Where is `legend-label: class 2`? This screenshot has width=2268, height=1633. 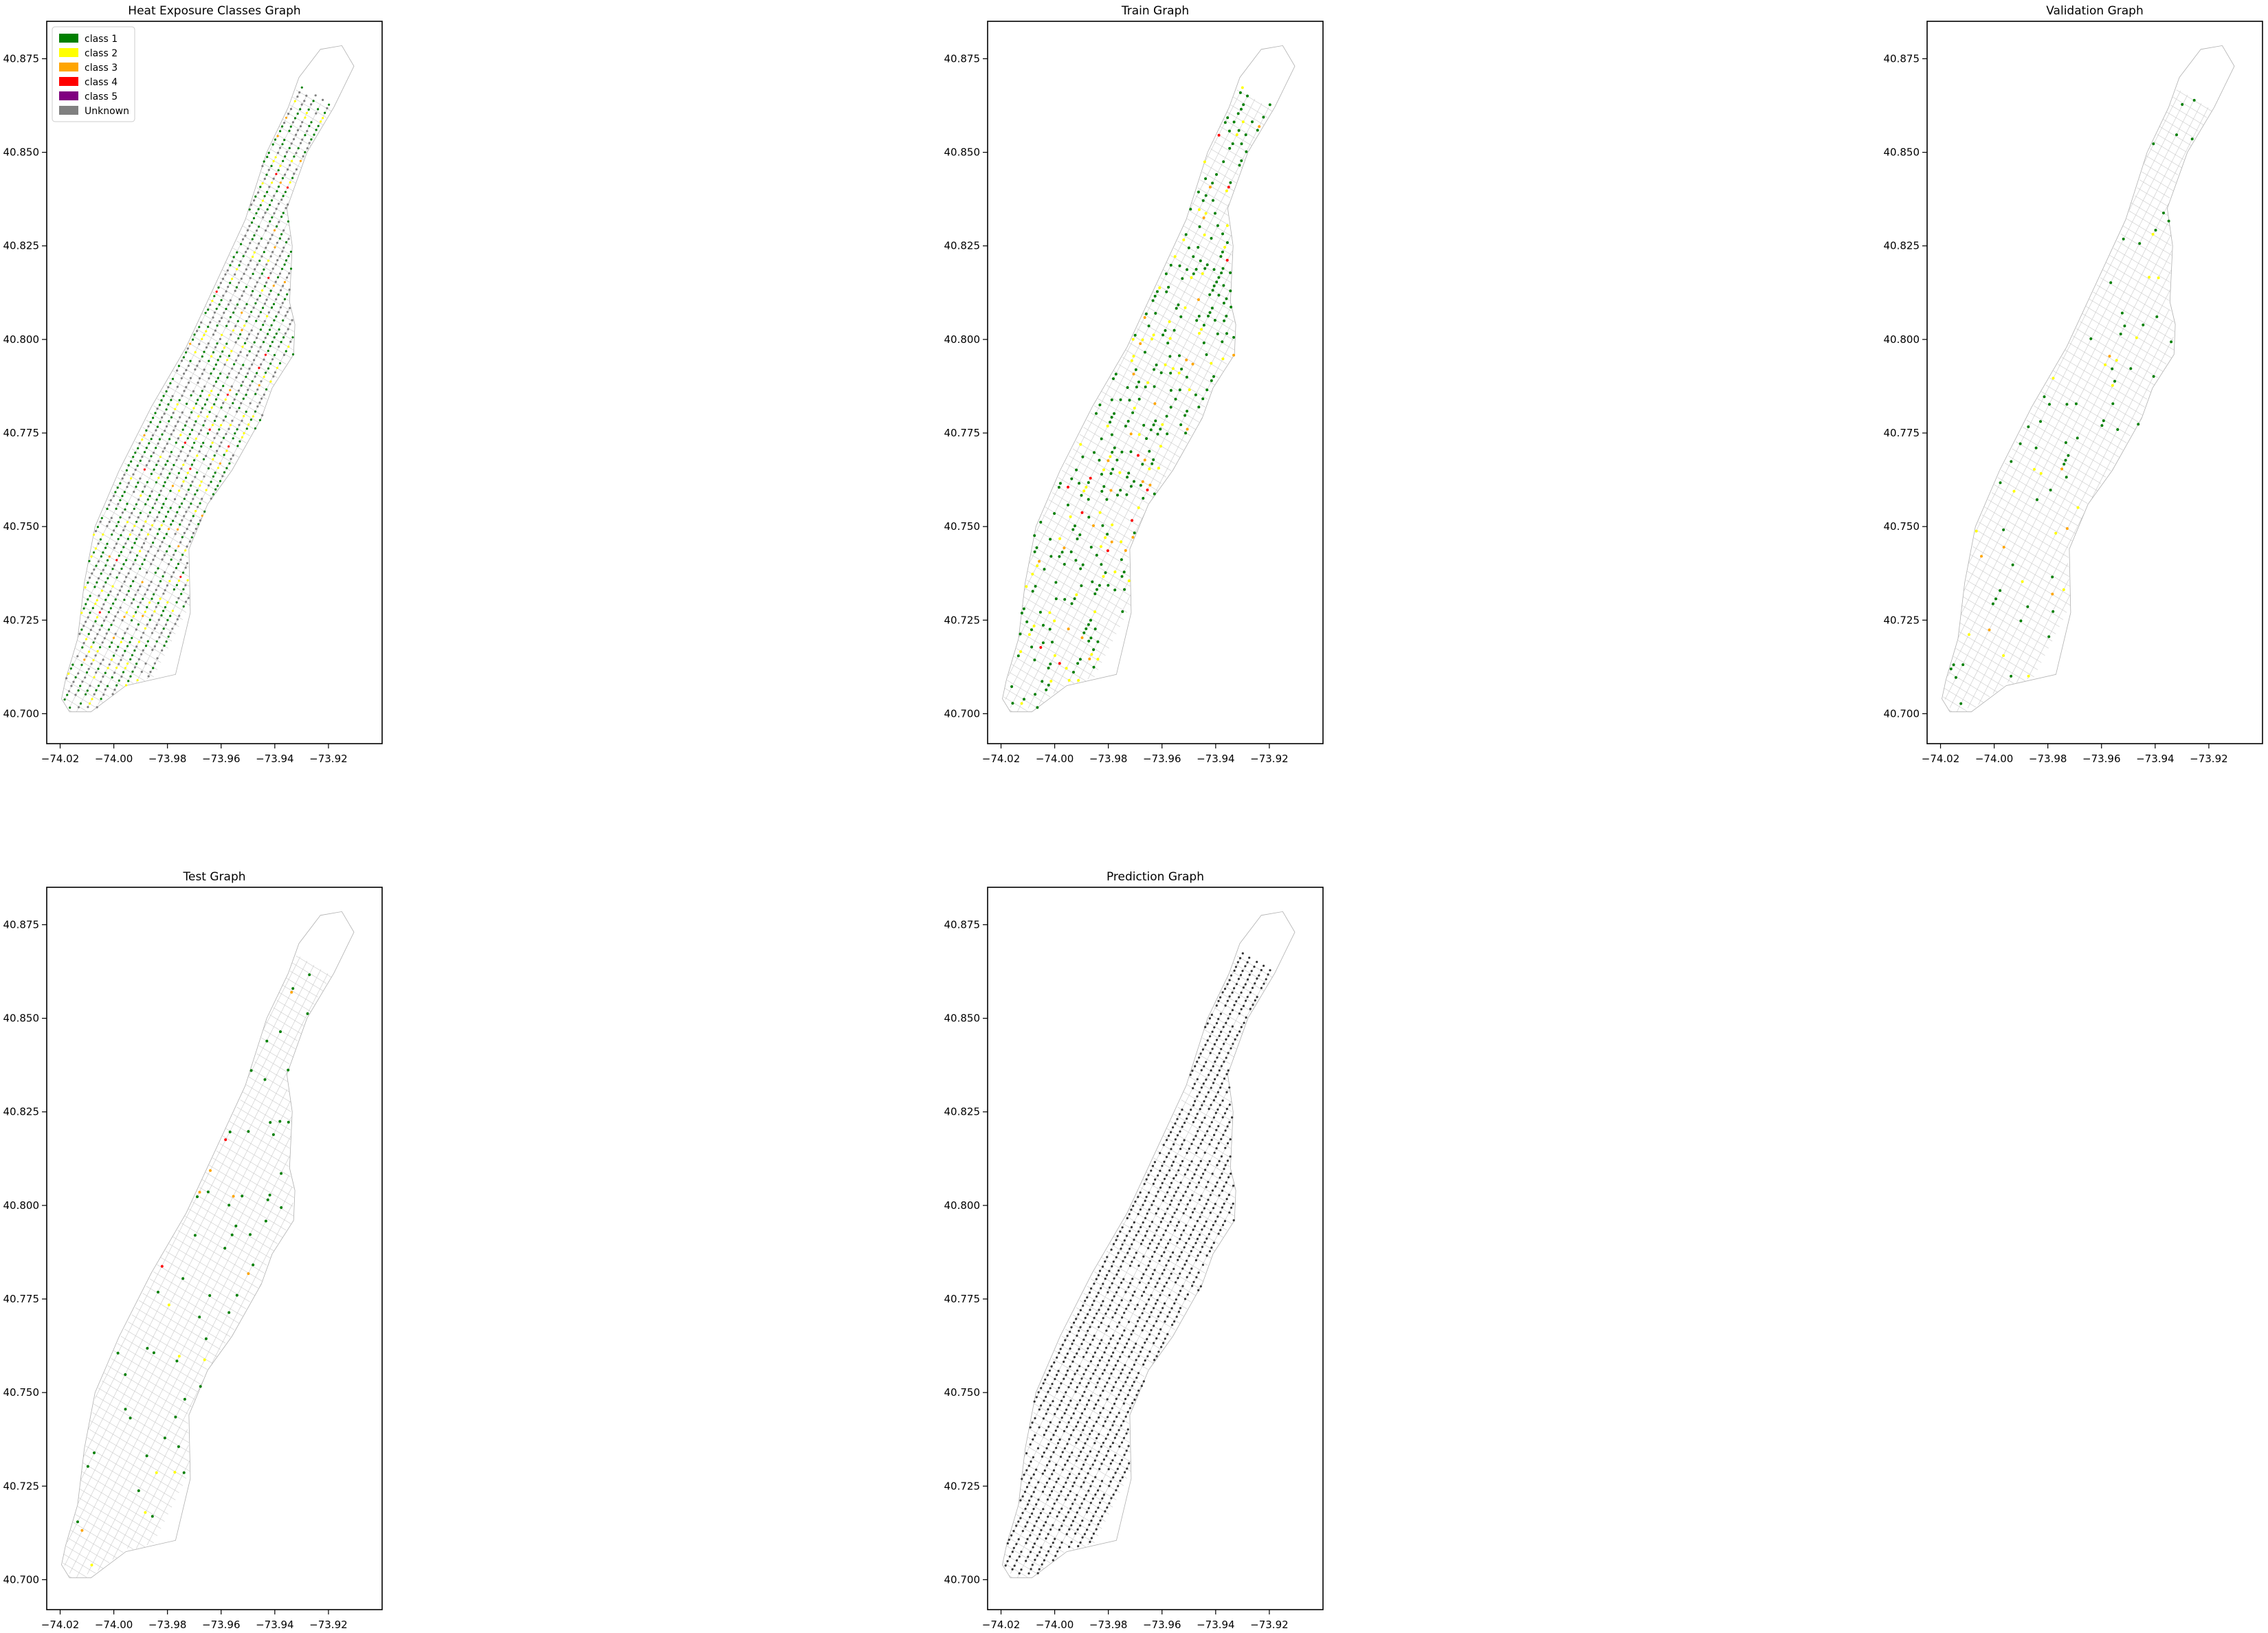
legend-label: class 2 is located at coordinates (101, 53).